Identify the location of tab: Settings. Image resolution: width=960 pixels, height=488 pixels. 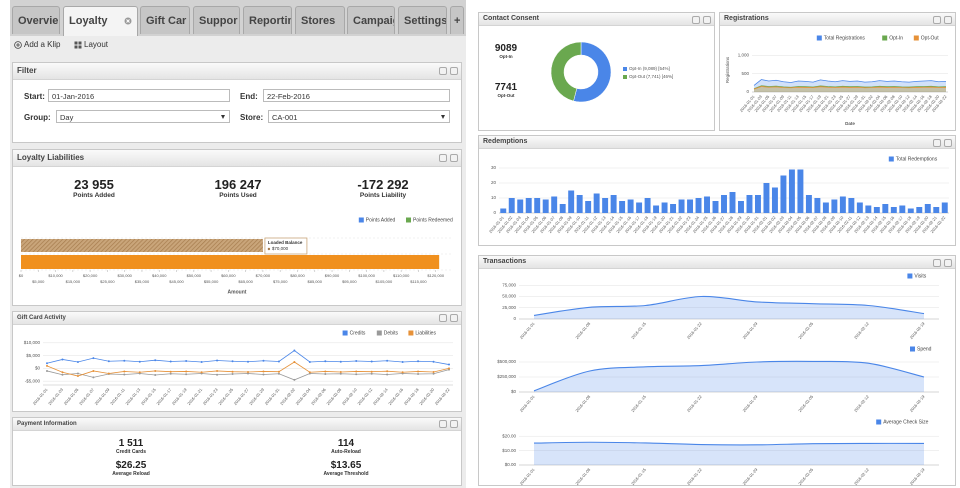
(422, 20).